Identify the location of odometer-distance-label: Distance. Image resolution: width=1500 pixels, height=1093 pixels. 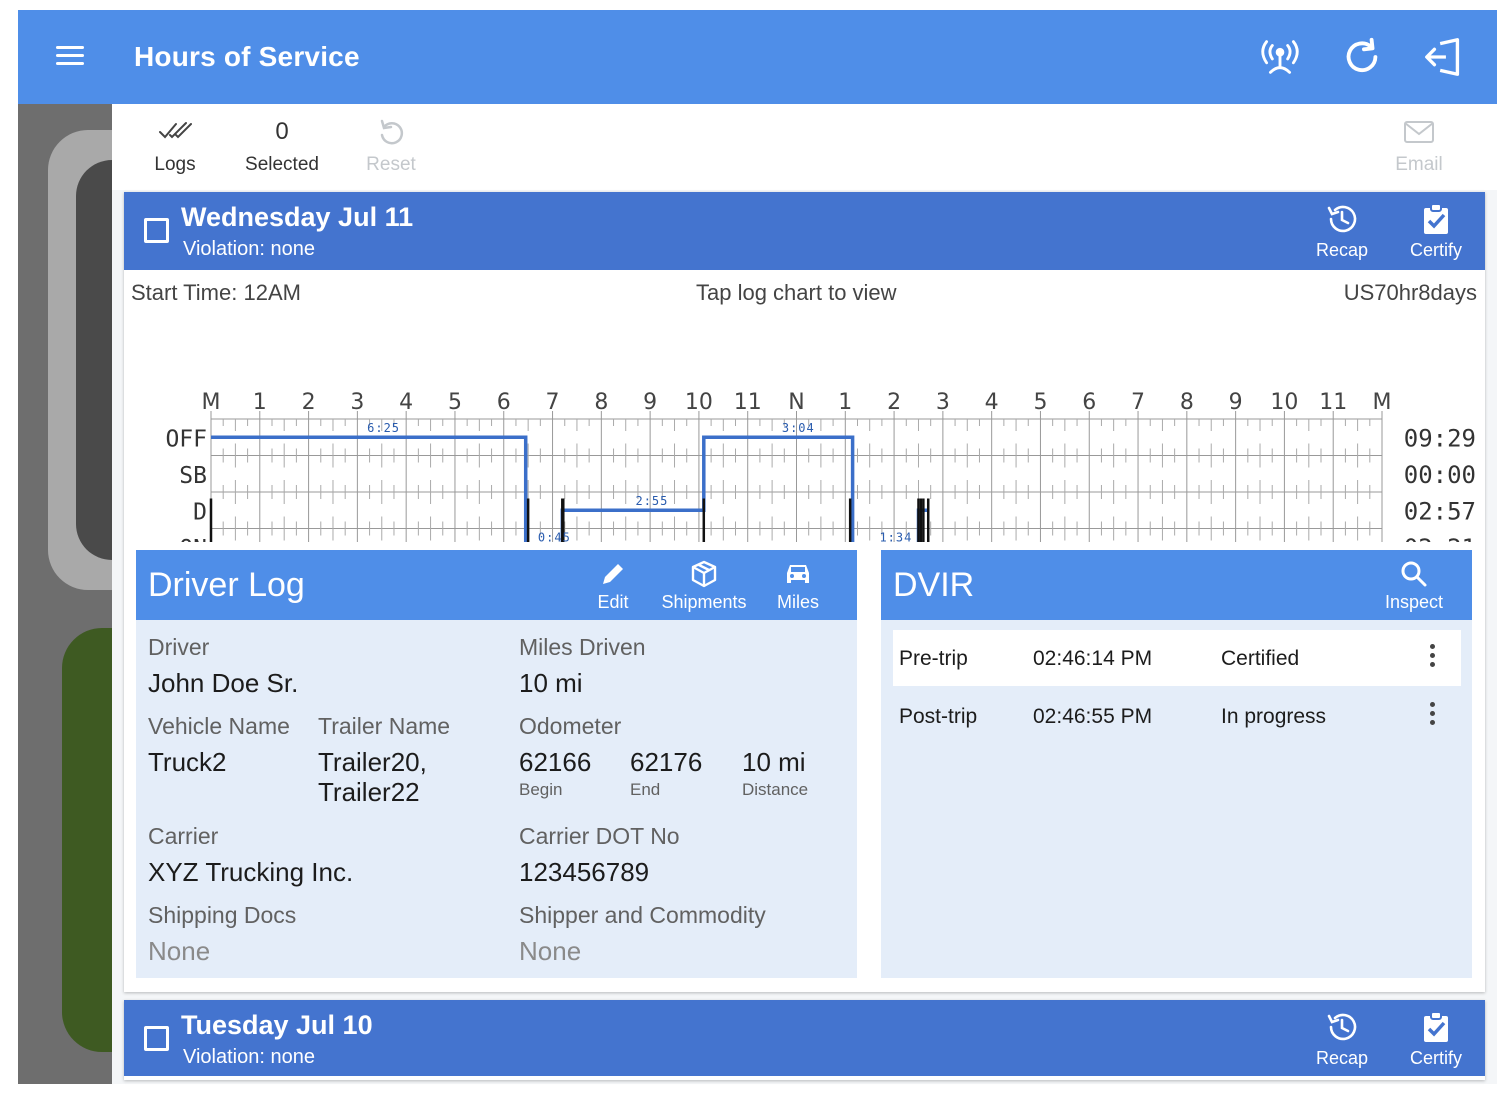
(775, 789).